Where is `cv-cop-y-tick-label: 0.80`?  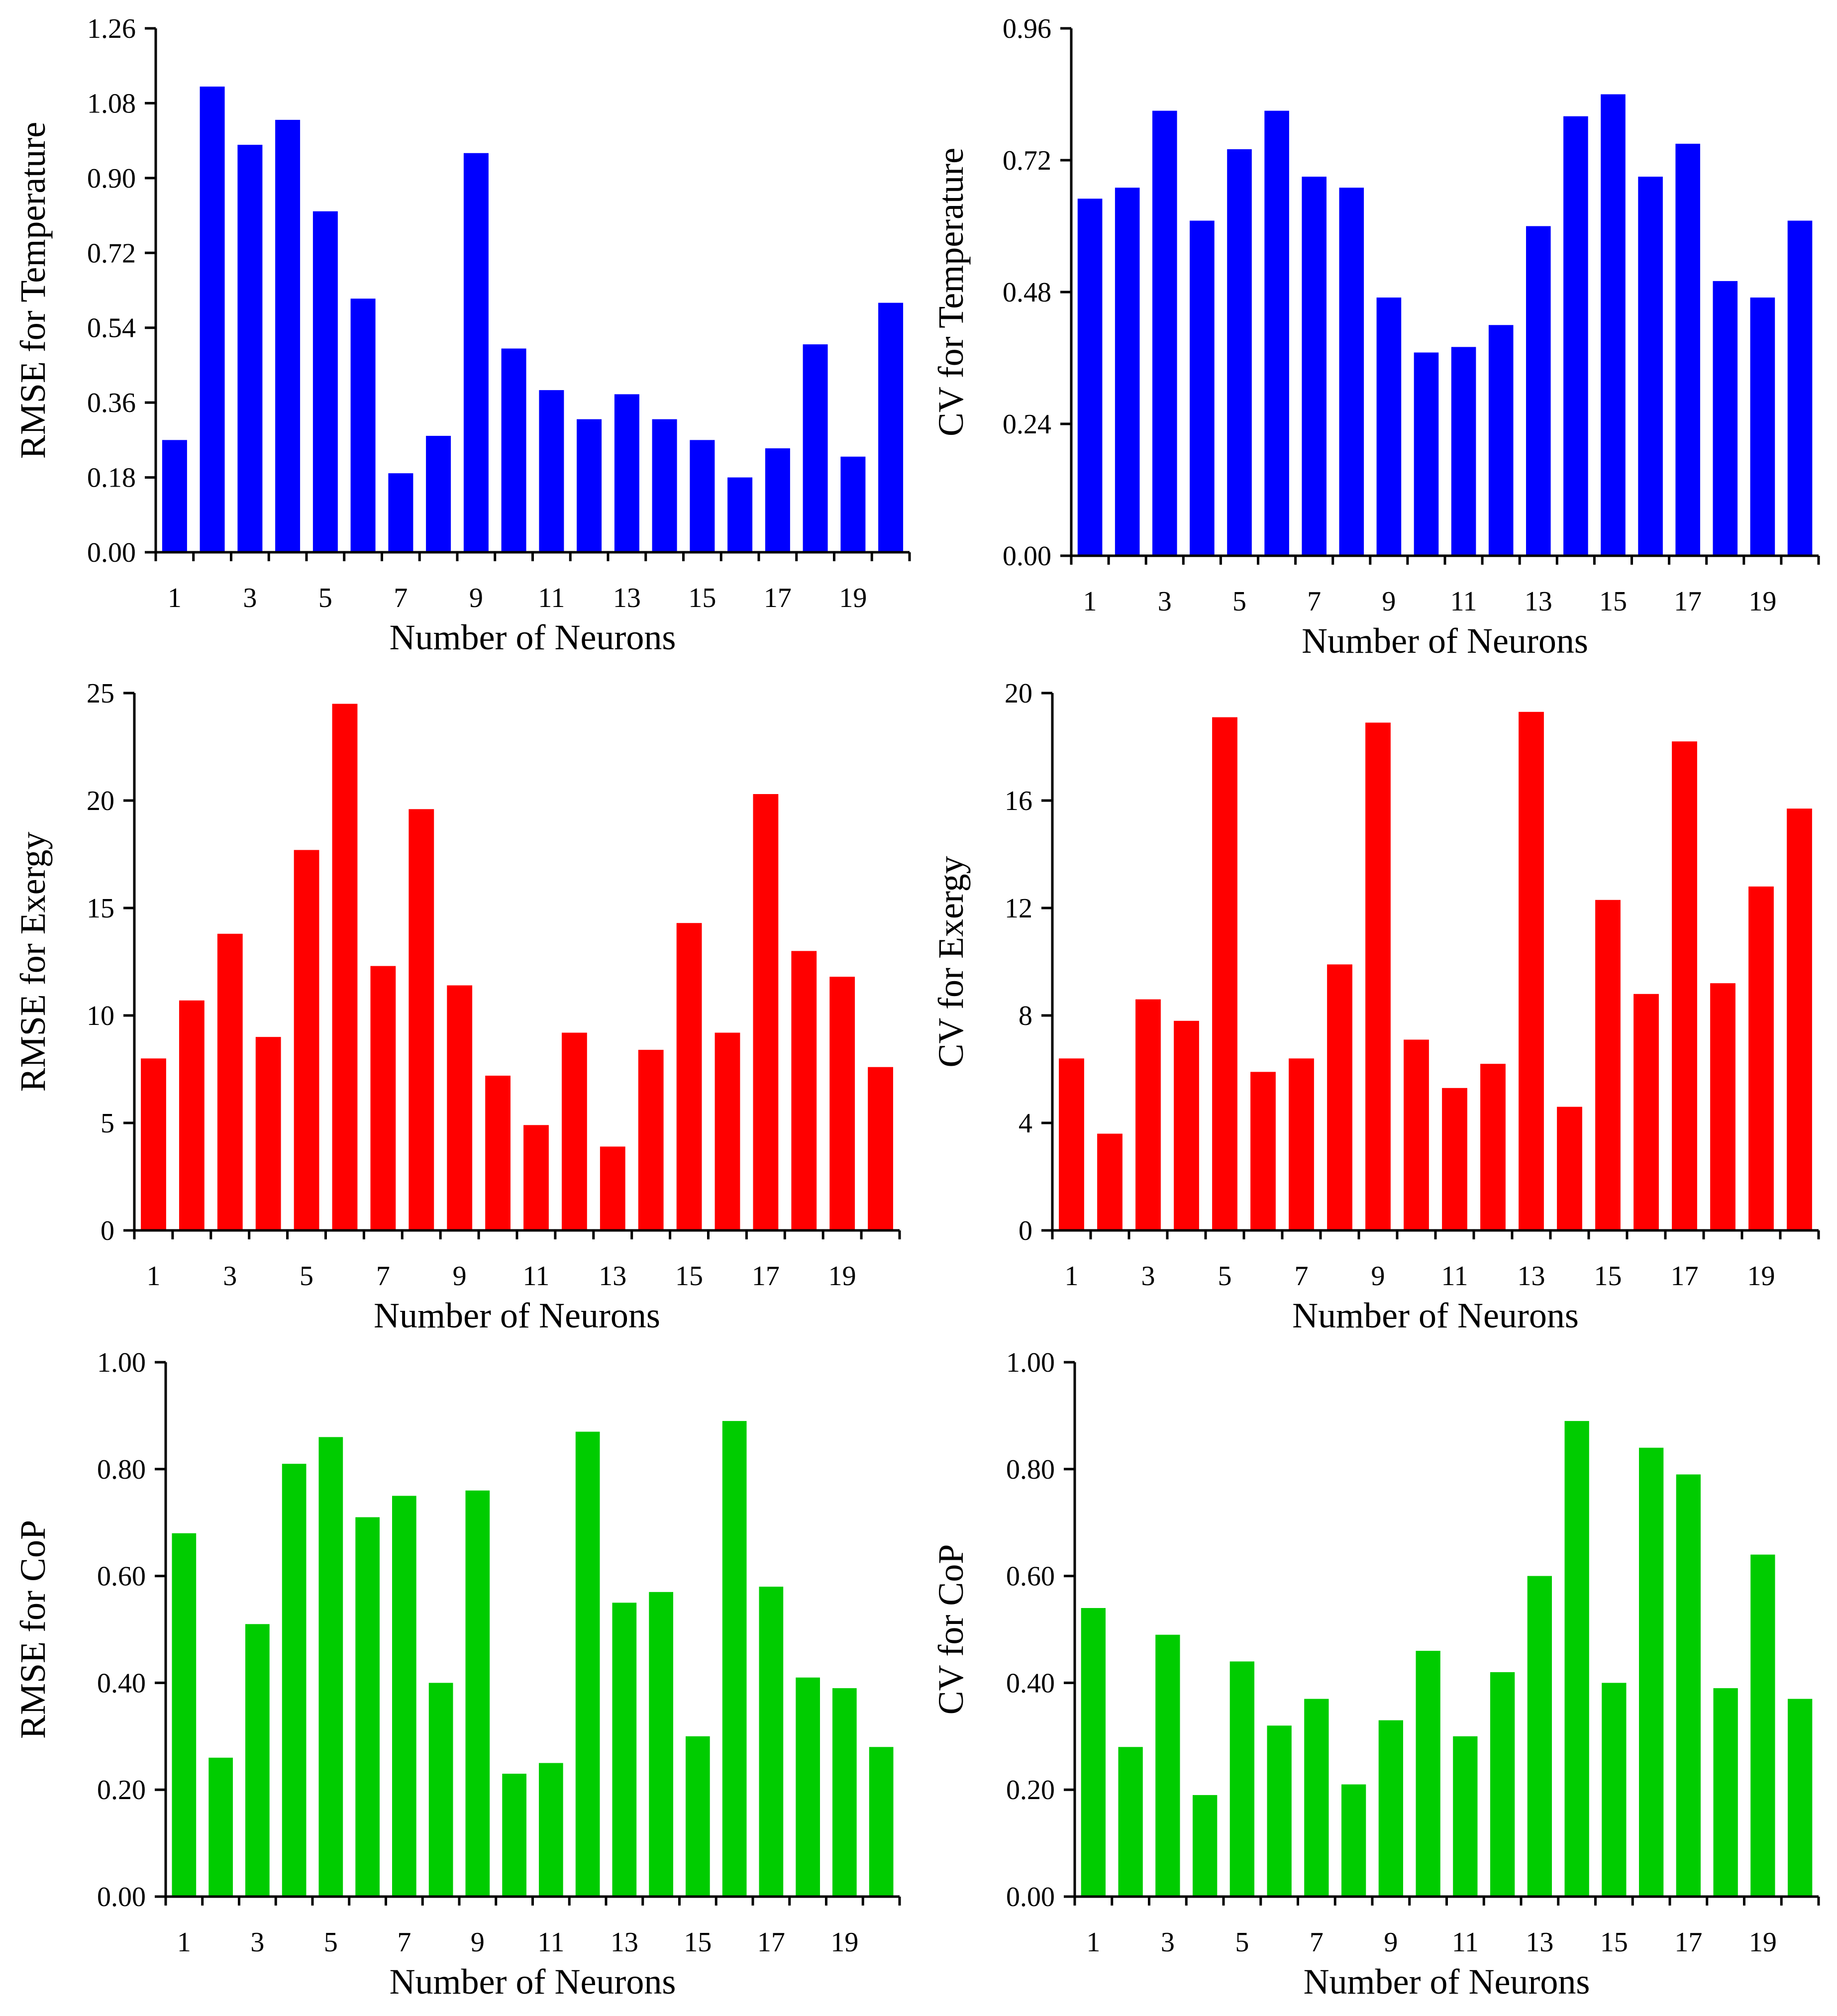
cv-cop-y-tick-label: 0.80 is located at coordinates (1030, 1469).